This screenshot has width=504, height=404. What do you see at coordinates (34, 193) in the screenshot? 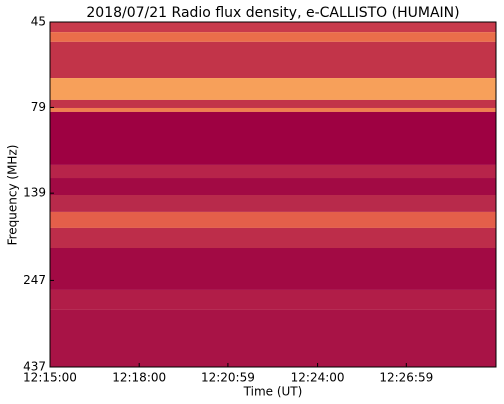
I see `y-tick-label: 139` at bounding box center [34, 193].